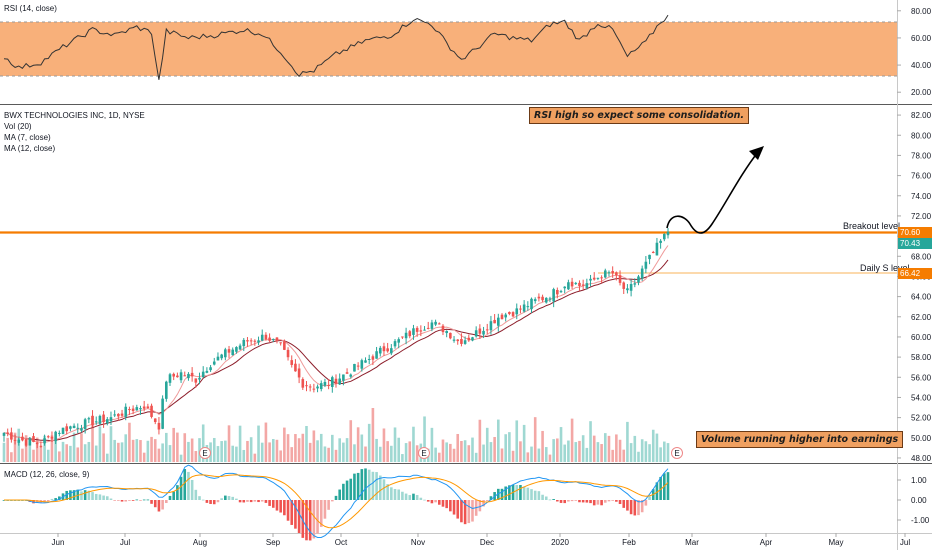  Describe the element at coordinates (487, 542) in the screenshot. I see `time-tick-label: Dec` at that location.